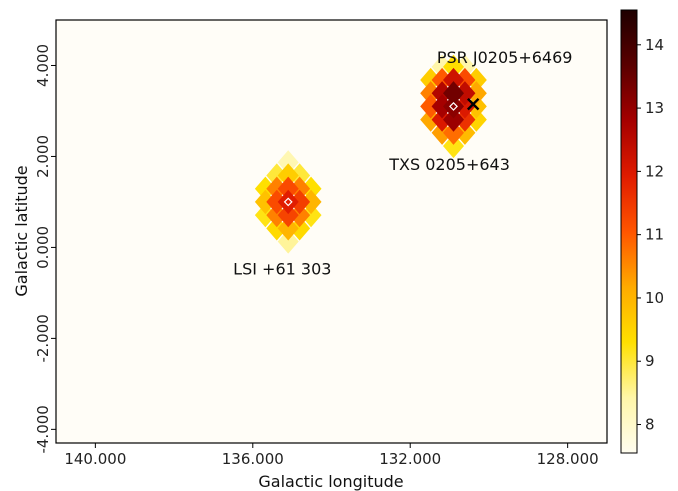 The width and height of the screenshot is (678, 491). Describe the element at coordinates (43, 429) in the screenshot. I see `y-tick-label: -4.000` at that location.